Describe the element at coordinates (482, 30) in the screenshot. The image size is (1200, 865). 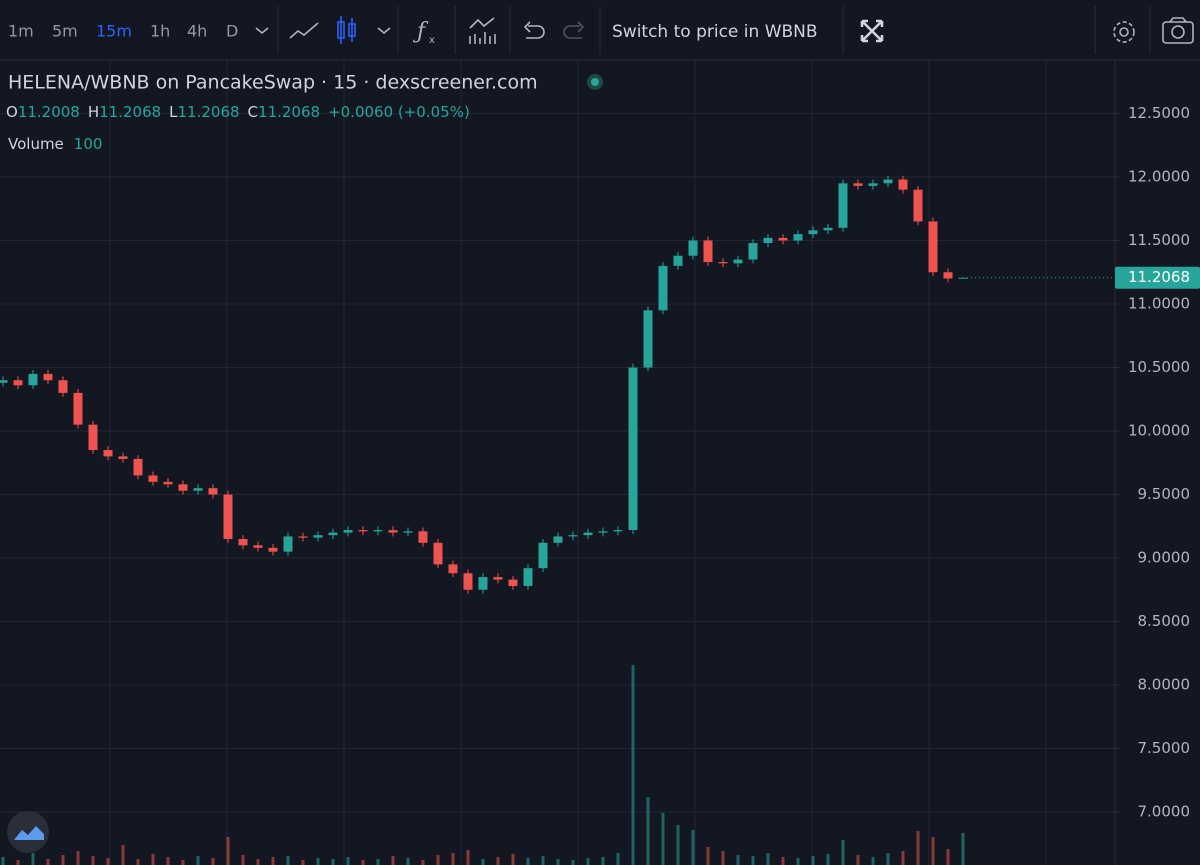
I see `compare-icon` at that location.